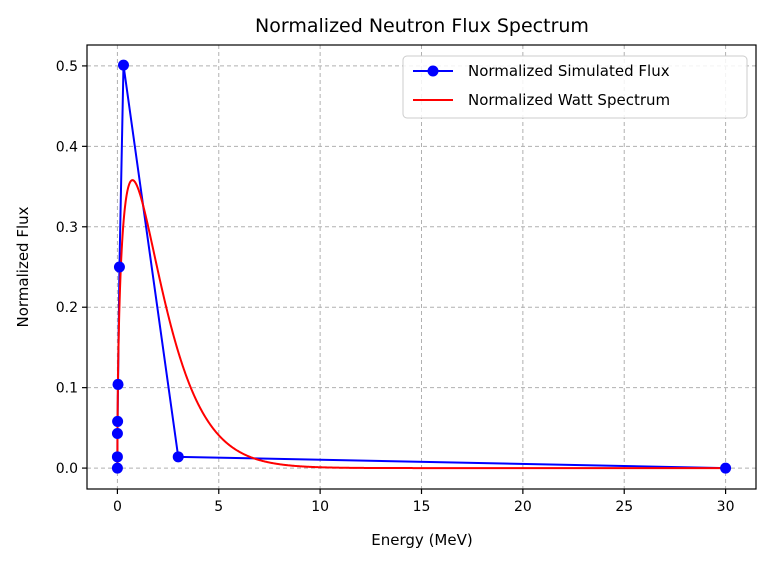 The height and width of the screenshot is (563, 771). Describe the element at coordinates (320, 507) in the screenshot. I see `x-tick-label: 10` at that location.